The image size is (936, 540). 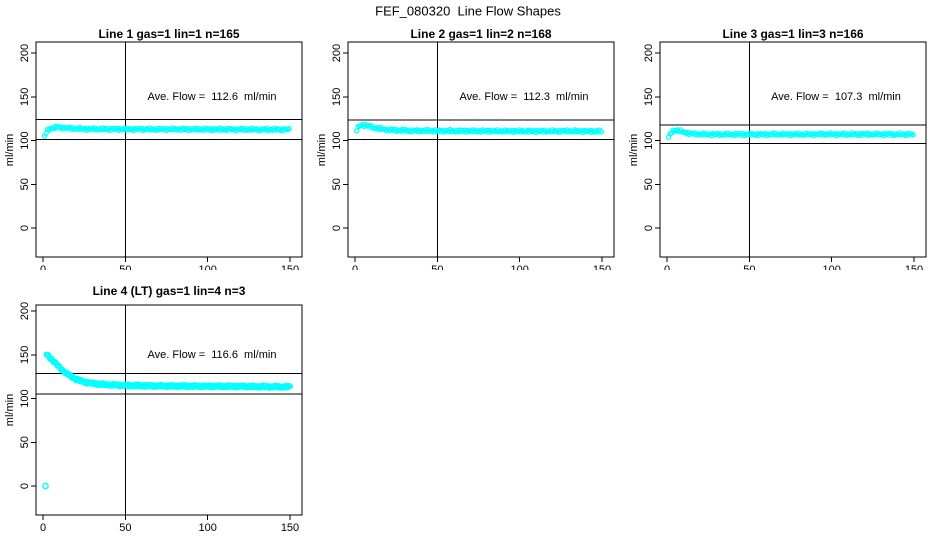 I want to click on subplot-title: Line 4 (LT) gas=1 lin=4 n=3, so click(x=169, y=291).